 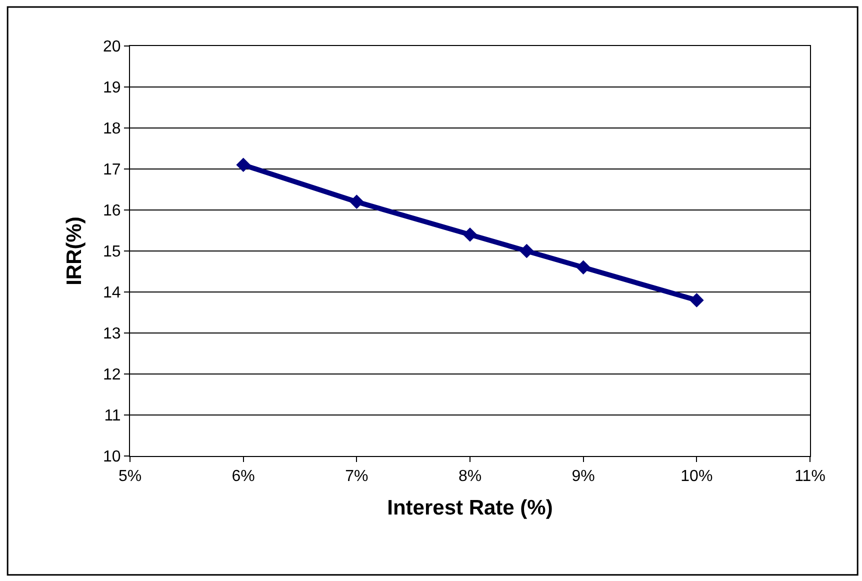 What do you see at coordinates (696, 477) in the screenshot?
I see `x-tick-label: 10%` at bounding box center [696, 477].